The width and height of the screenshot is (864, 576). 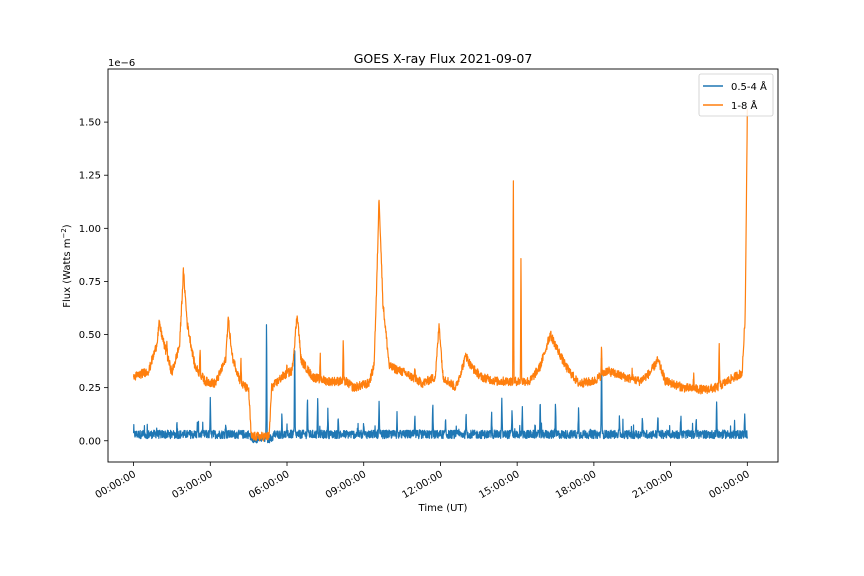 I want to click on y-axis-label-main: Flux (Watts m, so click(x=67, y=273).